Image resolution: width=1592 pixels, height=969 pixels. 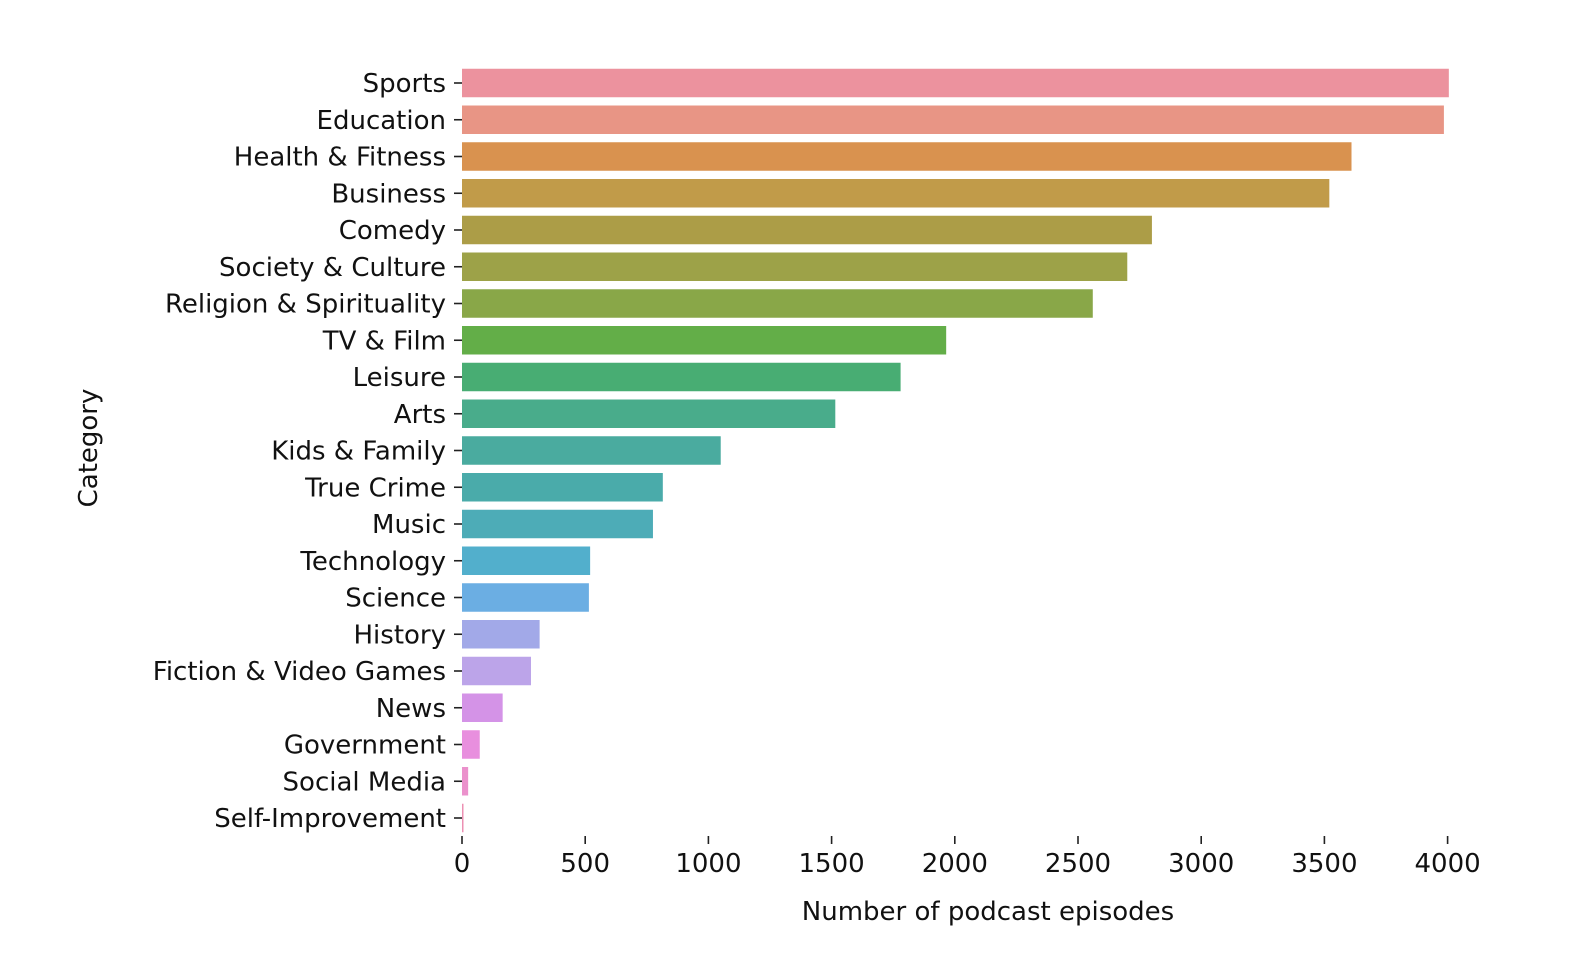 I want to click on bar-science, so click(x=525, y=597).